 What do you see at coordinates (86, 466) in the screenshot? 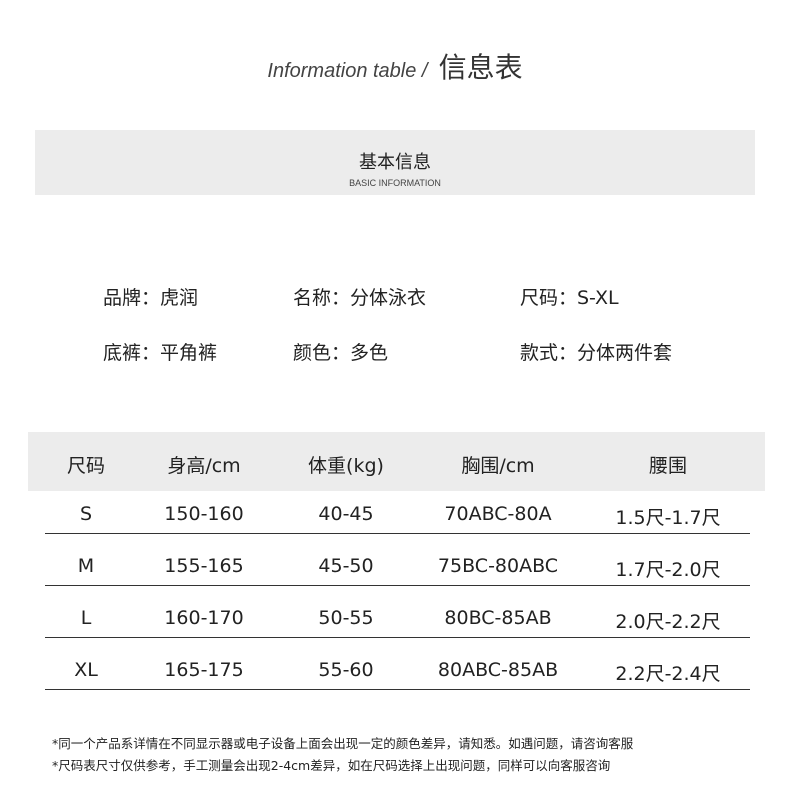
I see `table-header-cell: 尺码` at bounding box center [86, 466].